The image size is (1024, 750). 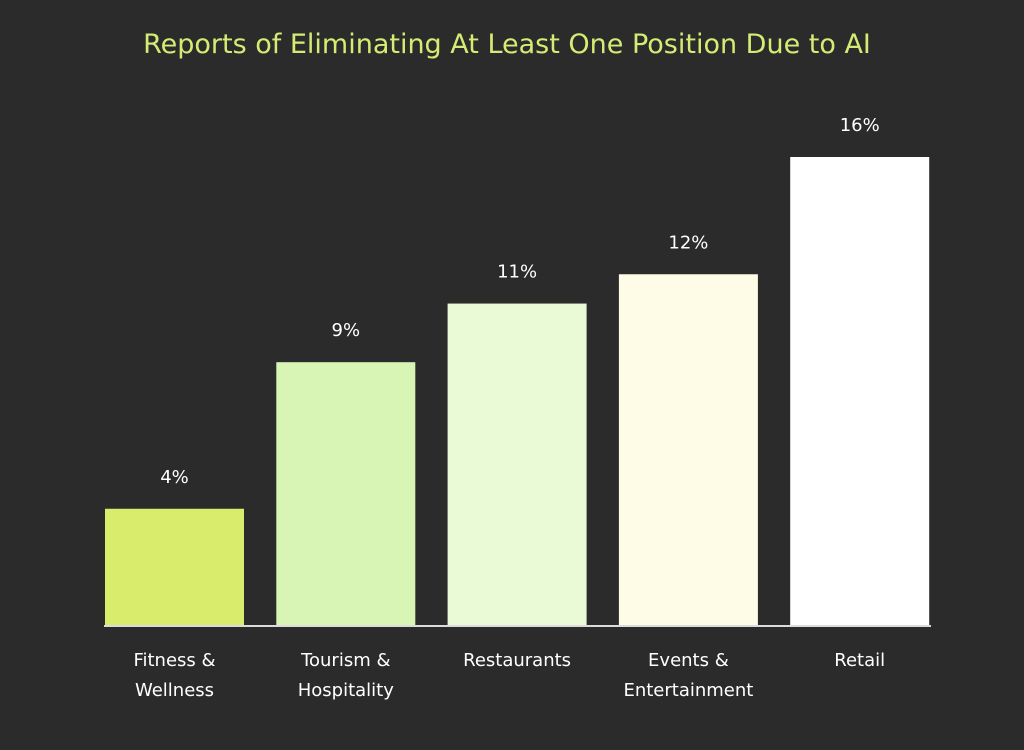 I want to click on x-tick-label: Retail, so click(x=859, y=660).